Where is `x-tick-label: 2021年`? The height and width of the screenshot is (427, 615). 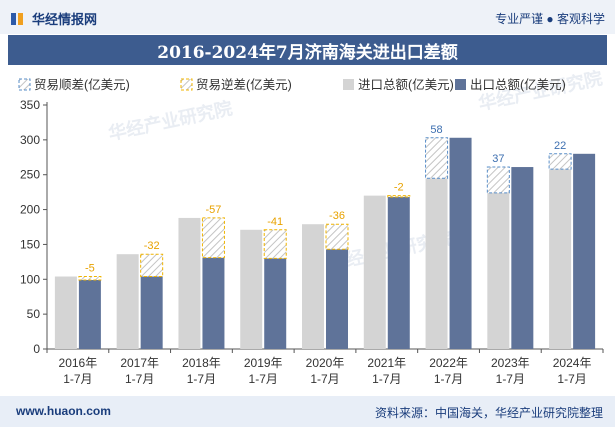 x-tick-label: 2021年 is located at coordinates (386, 363).